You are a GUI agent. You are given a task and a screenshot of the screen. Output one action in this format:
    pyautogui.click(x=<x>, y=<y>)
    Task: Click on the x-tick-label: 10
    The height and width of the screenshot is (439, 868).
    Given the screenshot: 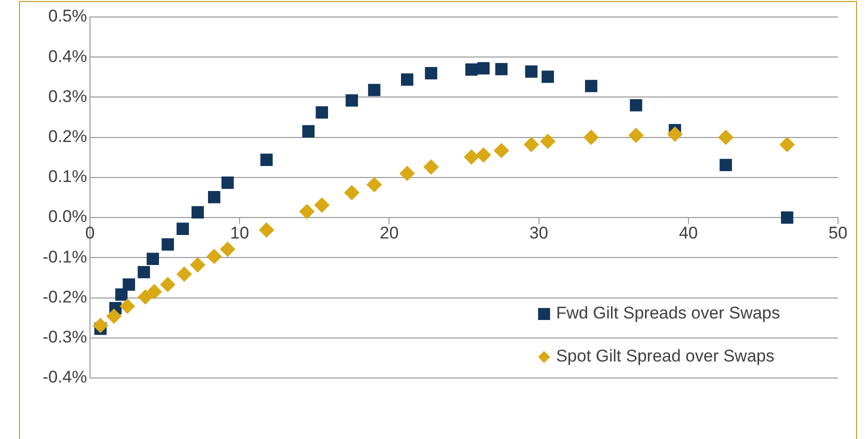 What is the action you would take?
    pyautogui.click(x=240, y=233)
    